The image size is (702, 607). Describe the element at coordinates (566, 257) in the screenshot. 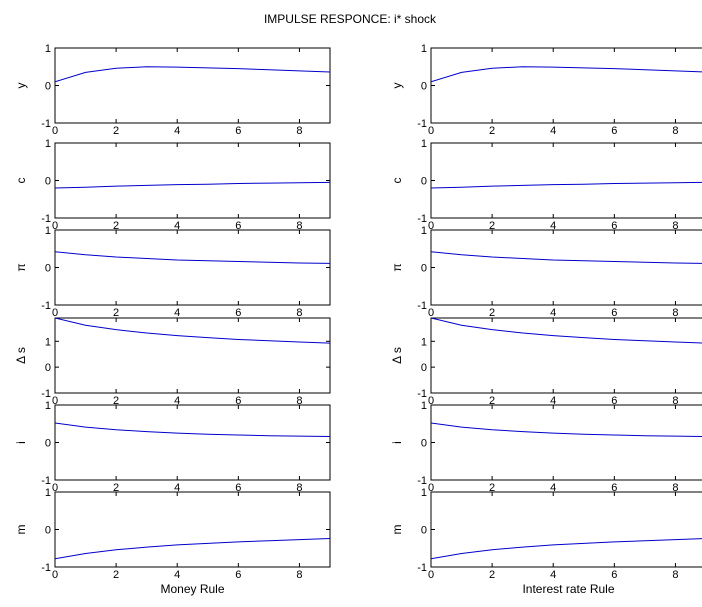

I see `series-line-π` at that location.